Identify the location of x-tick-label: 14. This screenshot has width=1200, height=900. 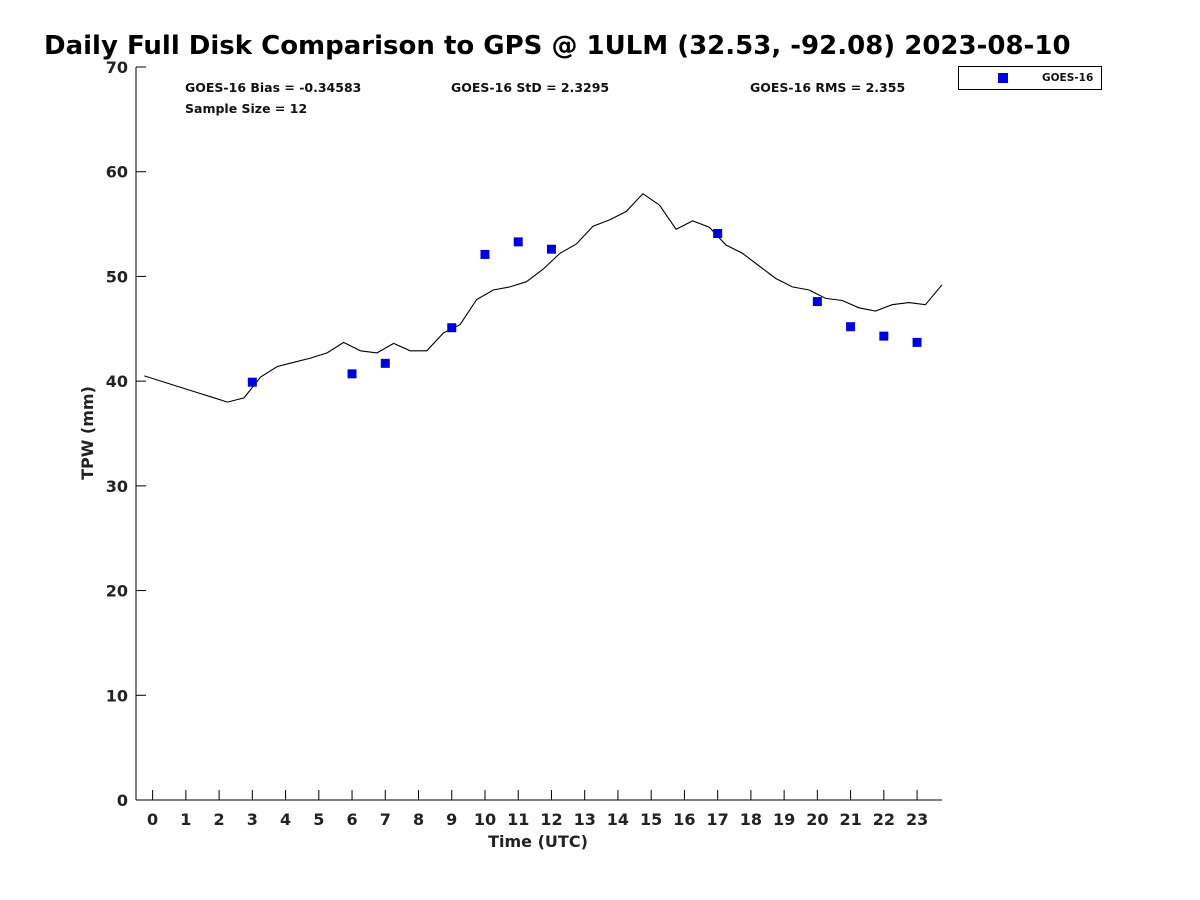
(618, 819).